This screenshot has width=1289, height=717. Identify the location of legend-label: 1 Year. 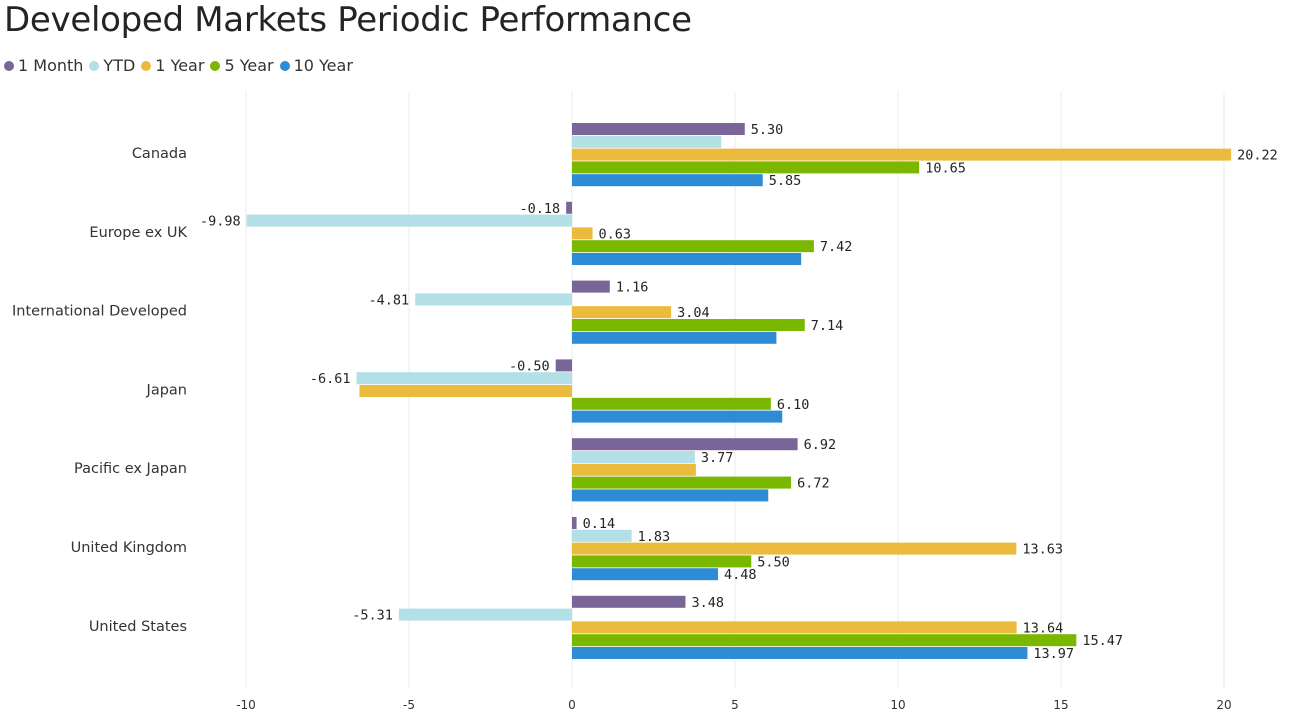
(180, 65).